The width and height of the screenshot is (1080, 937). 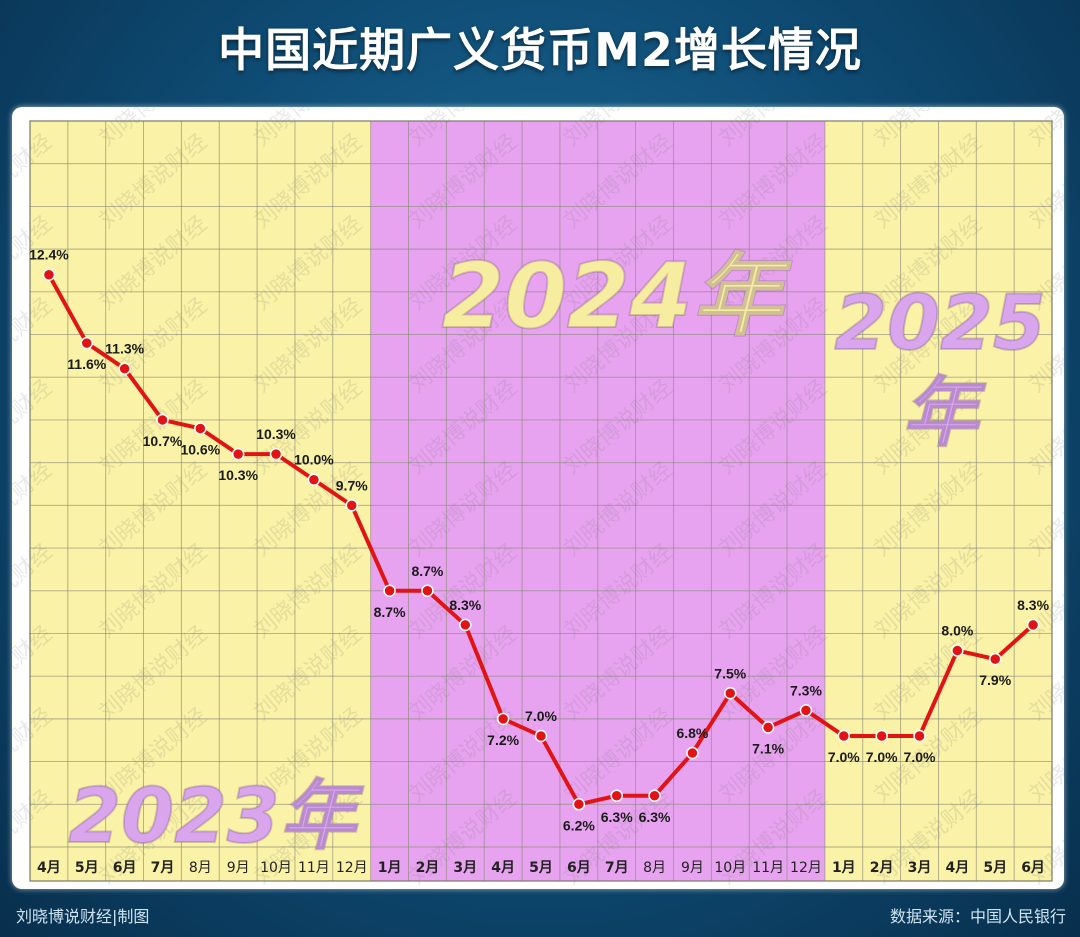 I want to click on data-label: 7.9%, so click(x=995, y=680).